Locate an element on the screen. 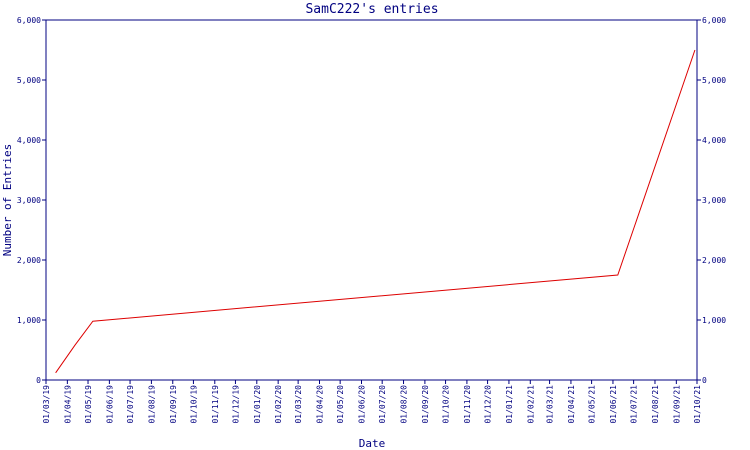 This screenshot has height=450, width=750. x-tick-label: 01/07/19 is located at coordinates (130, 404).